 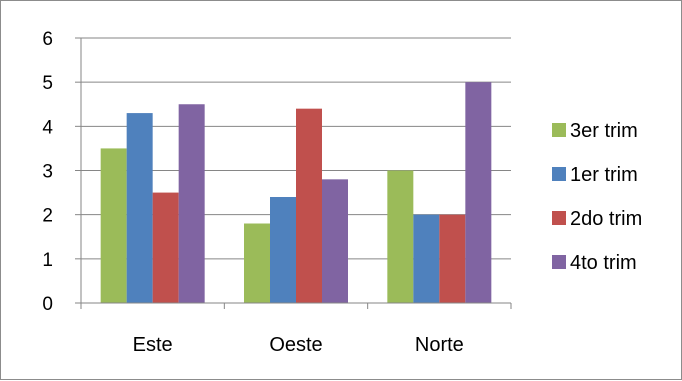 I want to click on y-tick-labels: 0 1 2 3 4 5 6, so click(x=47, y=172).